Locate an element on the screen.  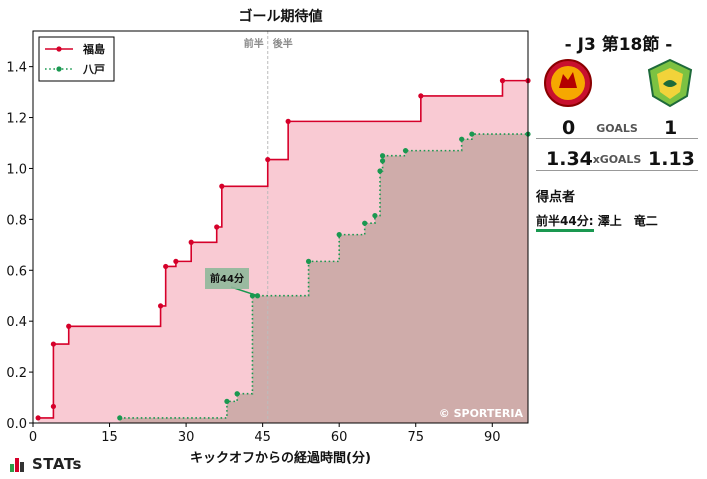
y-tick-label: 0.0 is located at coordinates (16, 424).